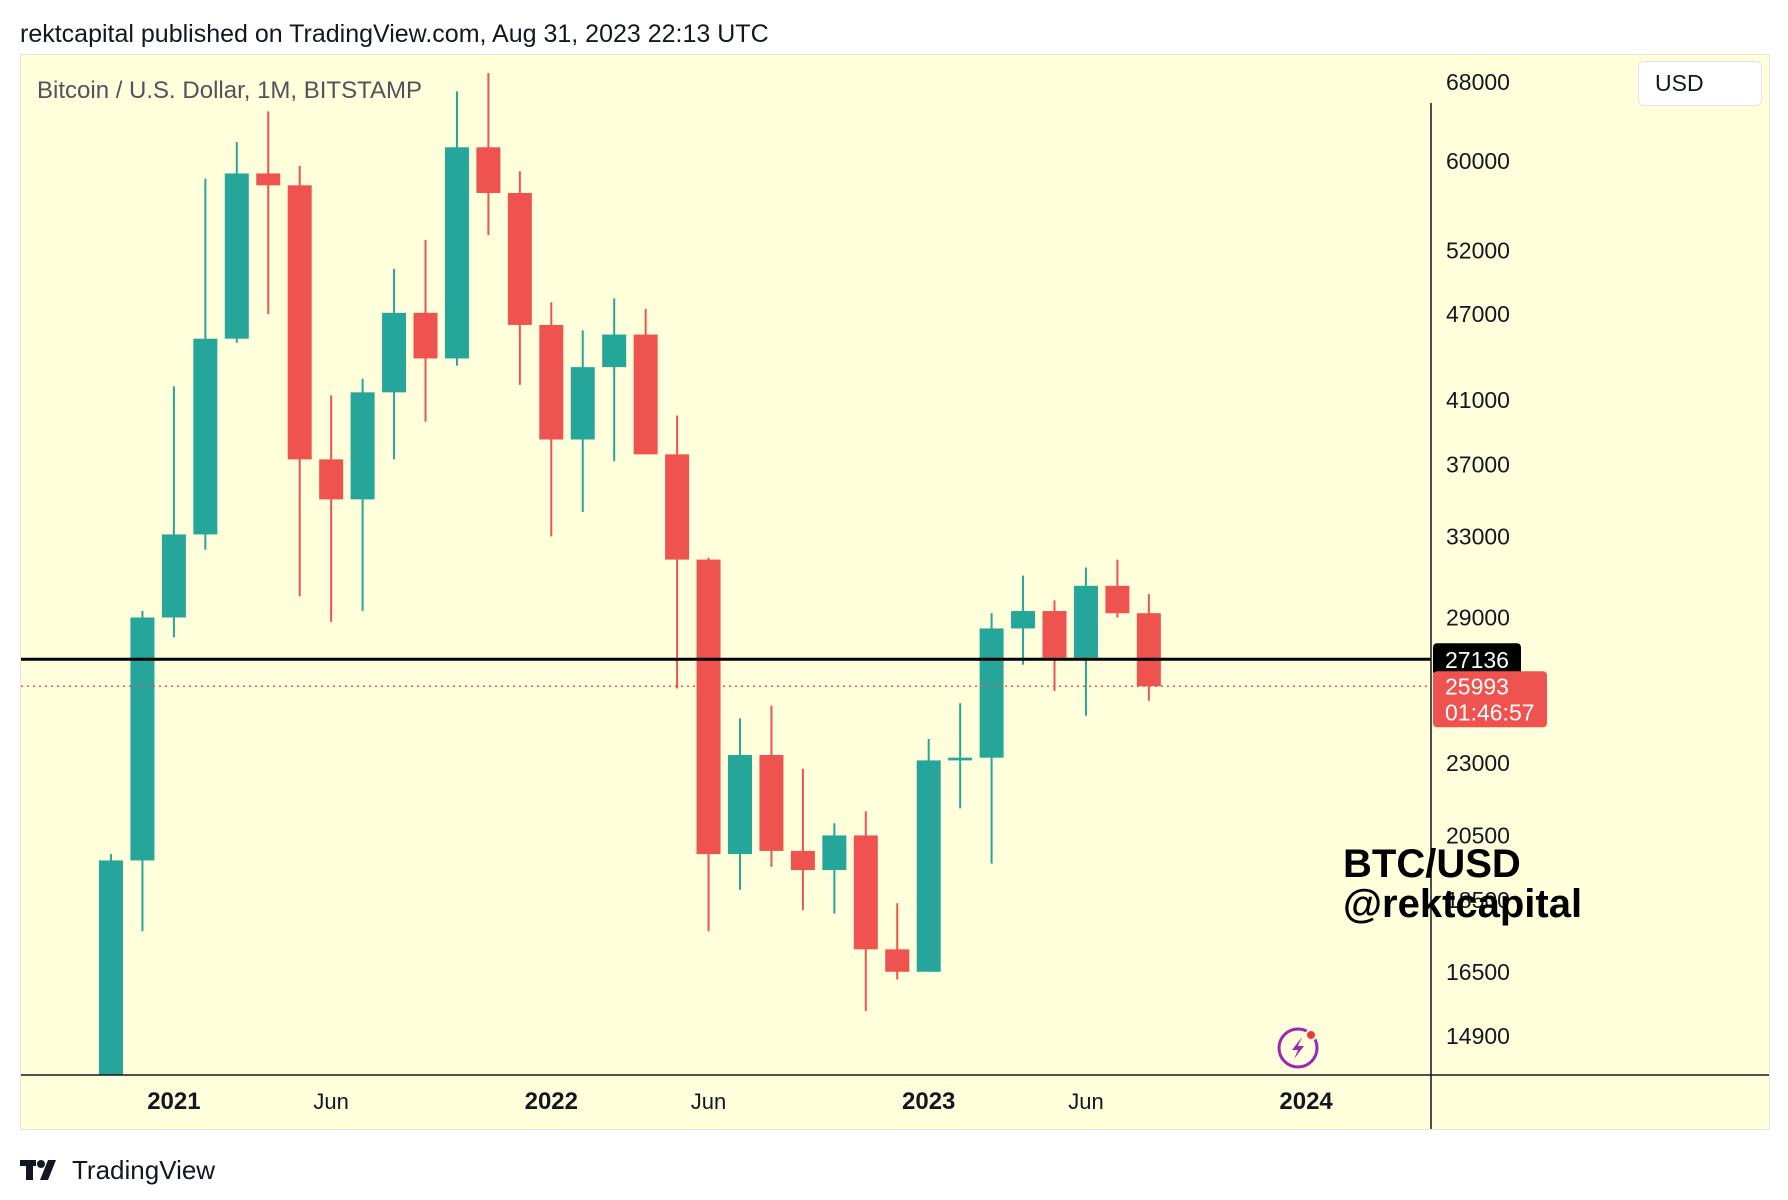 This screenshot has height=1200, width=1788. Describe the element at coordinates (1478, 400) in the screenshot. I see `y-tick-label: 41000` at that location.